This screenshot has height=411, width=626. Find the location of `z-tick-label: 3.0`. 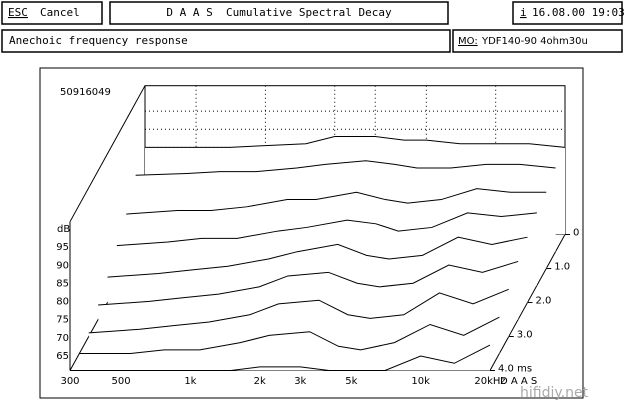

z-tick-label: 3.0 is located at coordinates (525, 335).